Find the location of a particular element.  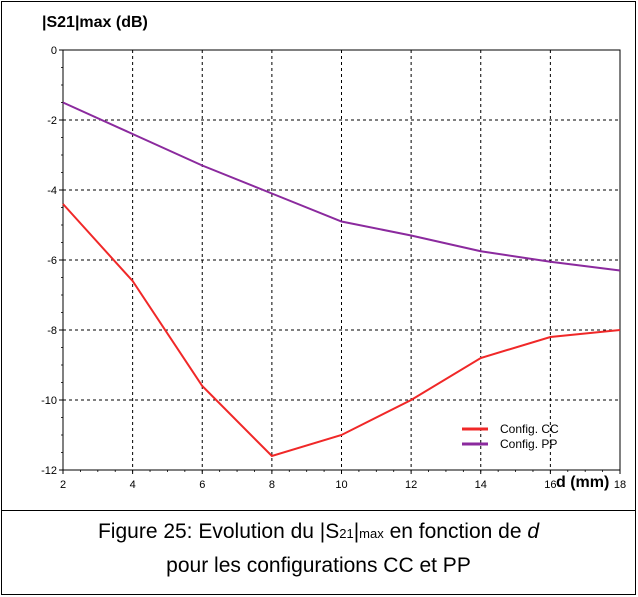

caption-subscript-21: 21 is located at coordinates (346, 533).